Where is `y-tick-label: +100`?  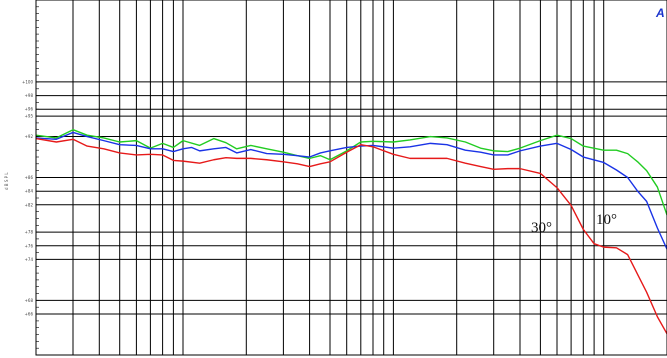 y-tick-label: +100 is located at coordinates (27, 81).